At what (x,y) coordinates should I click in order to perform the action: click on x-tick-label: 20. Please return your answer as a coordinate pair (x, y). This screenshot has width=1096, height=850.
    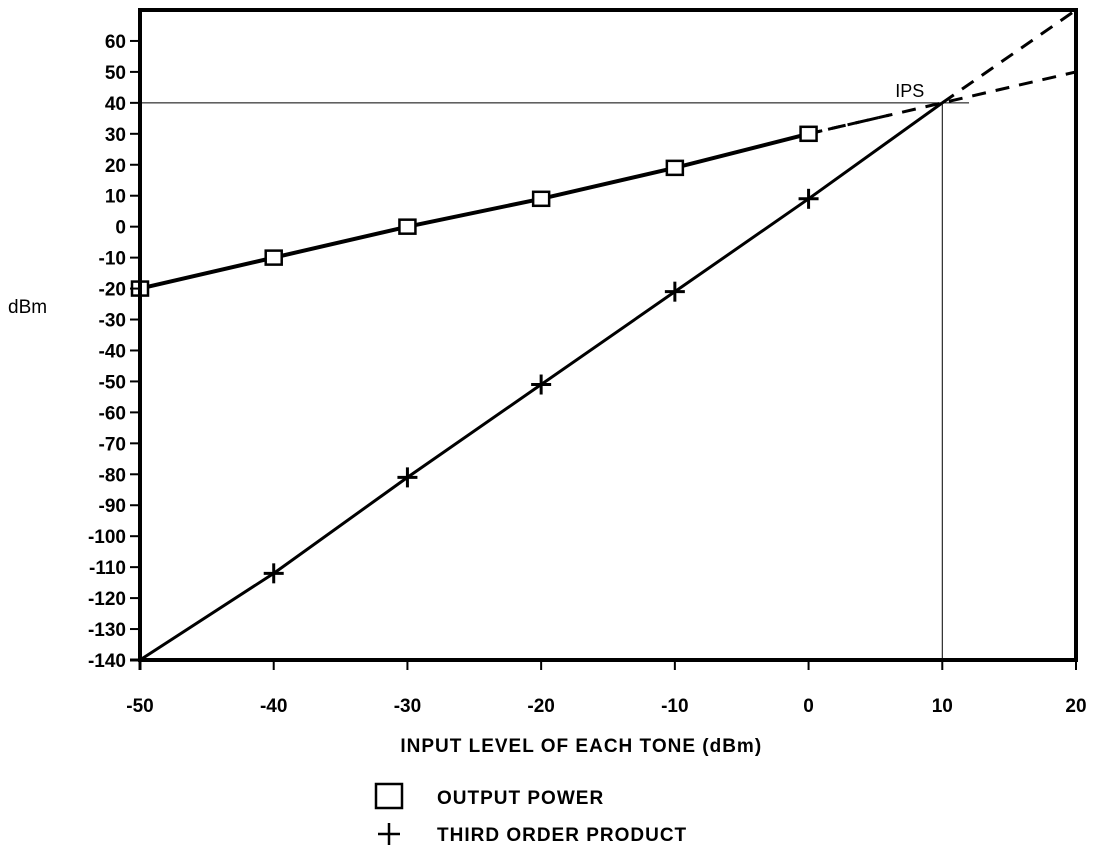
    Looking at the image, I should click on (1075, 706).